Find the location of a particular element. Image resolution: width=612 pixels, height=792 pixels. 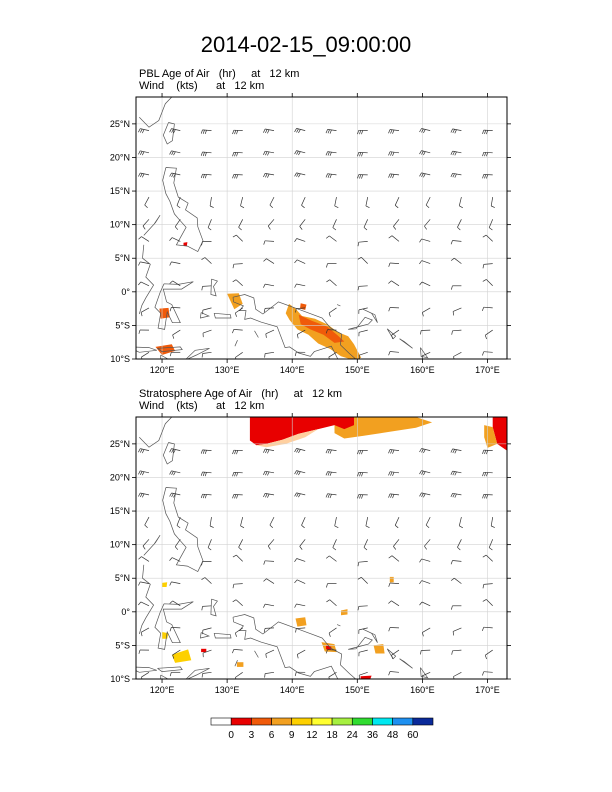

colorbar-swatch is located at coordinates (302, 721).